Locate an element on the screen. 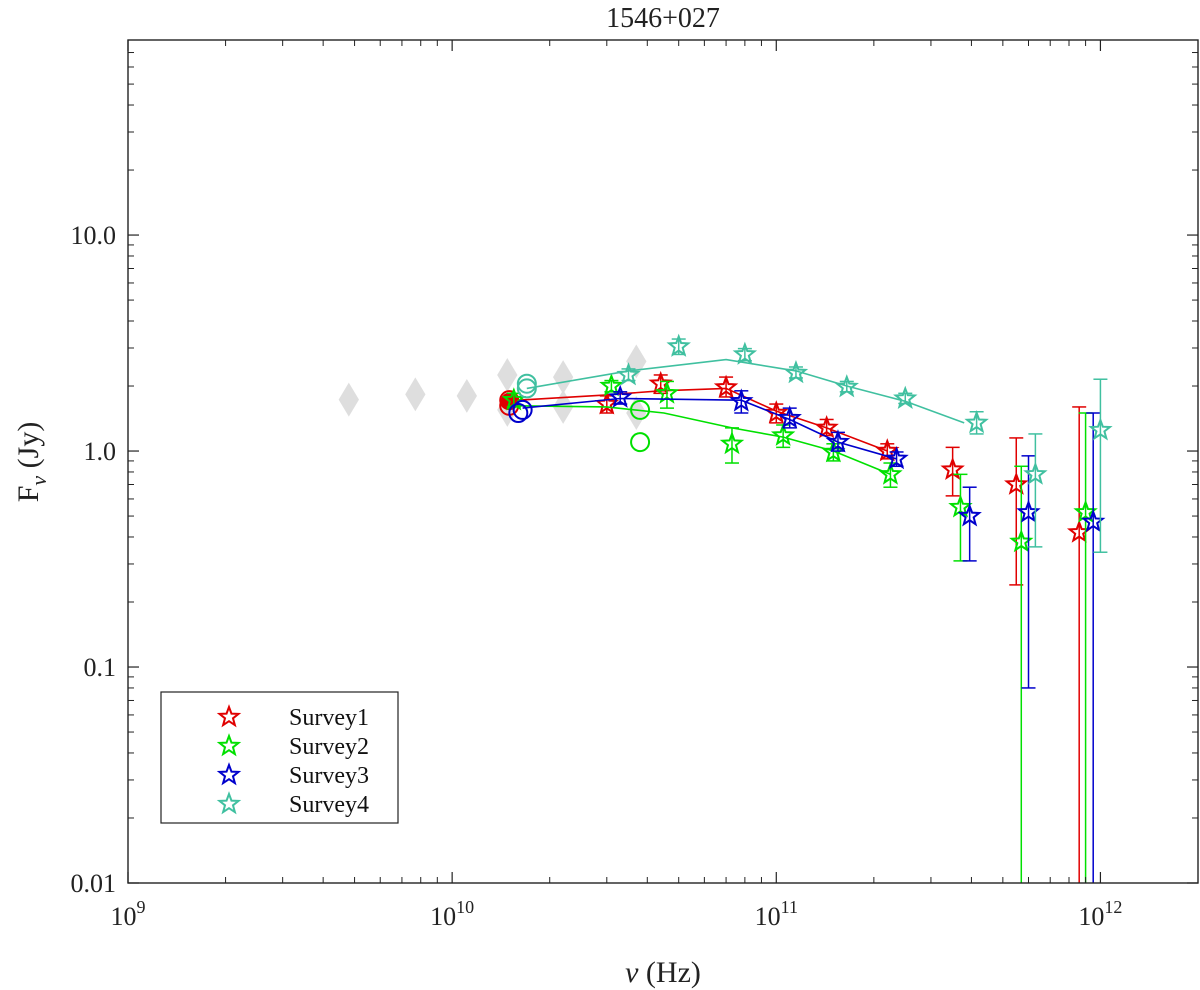  legend-box is located at coordinates (279, 757).